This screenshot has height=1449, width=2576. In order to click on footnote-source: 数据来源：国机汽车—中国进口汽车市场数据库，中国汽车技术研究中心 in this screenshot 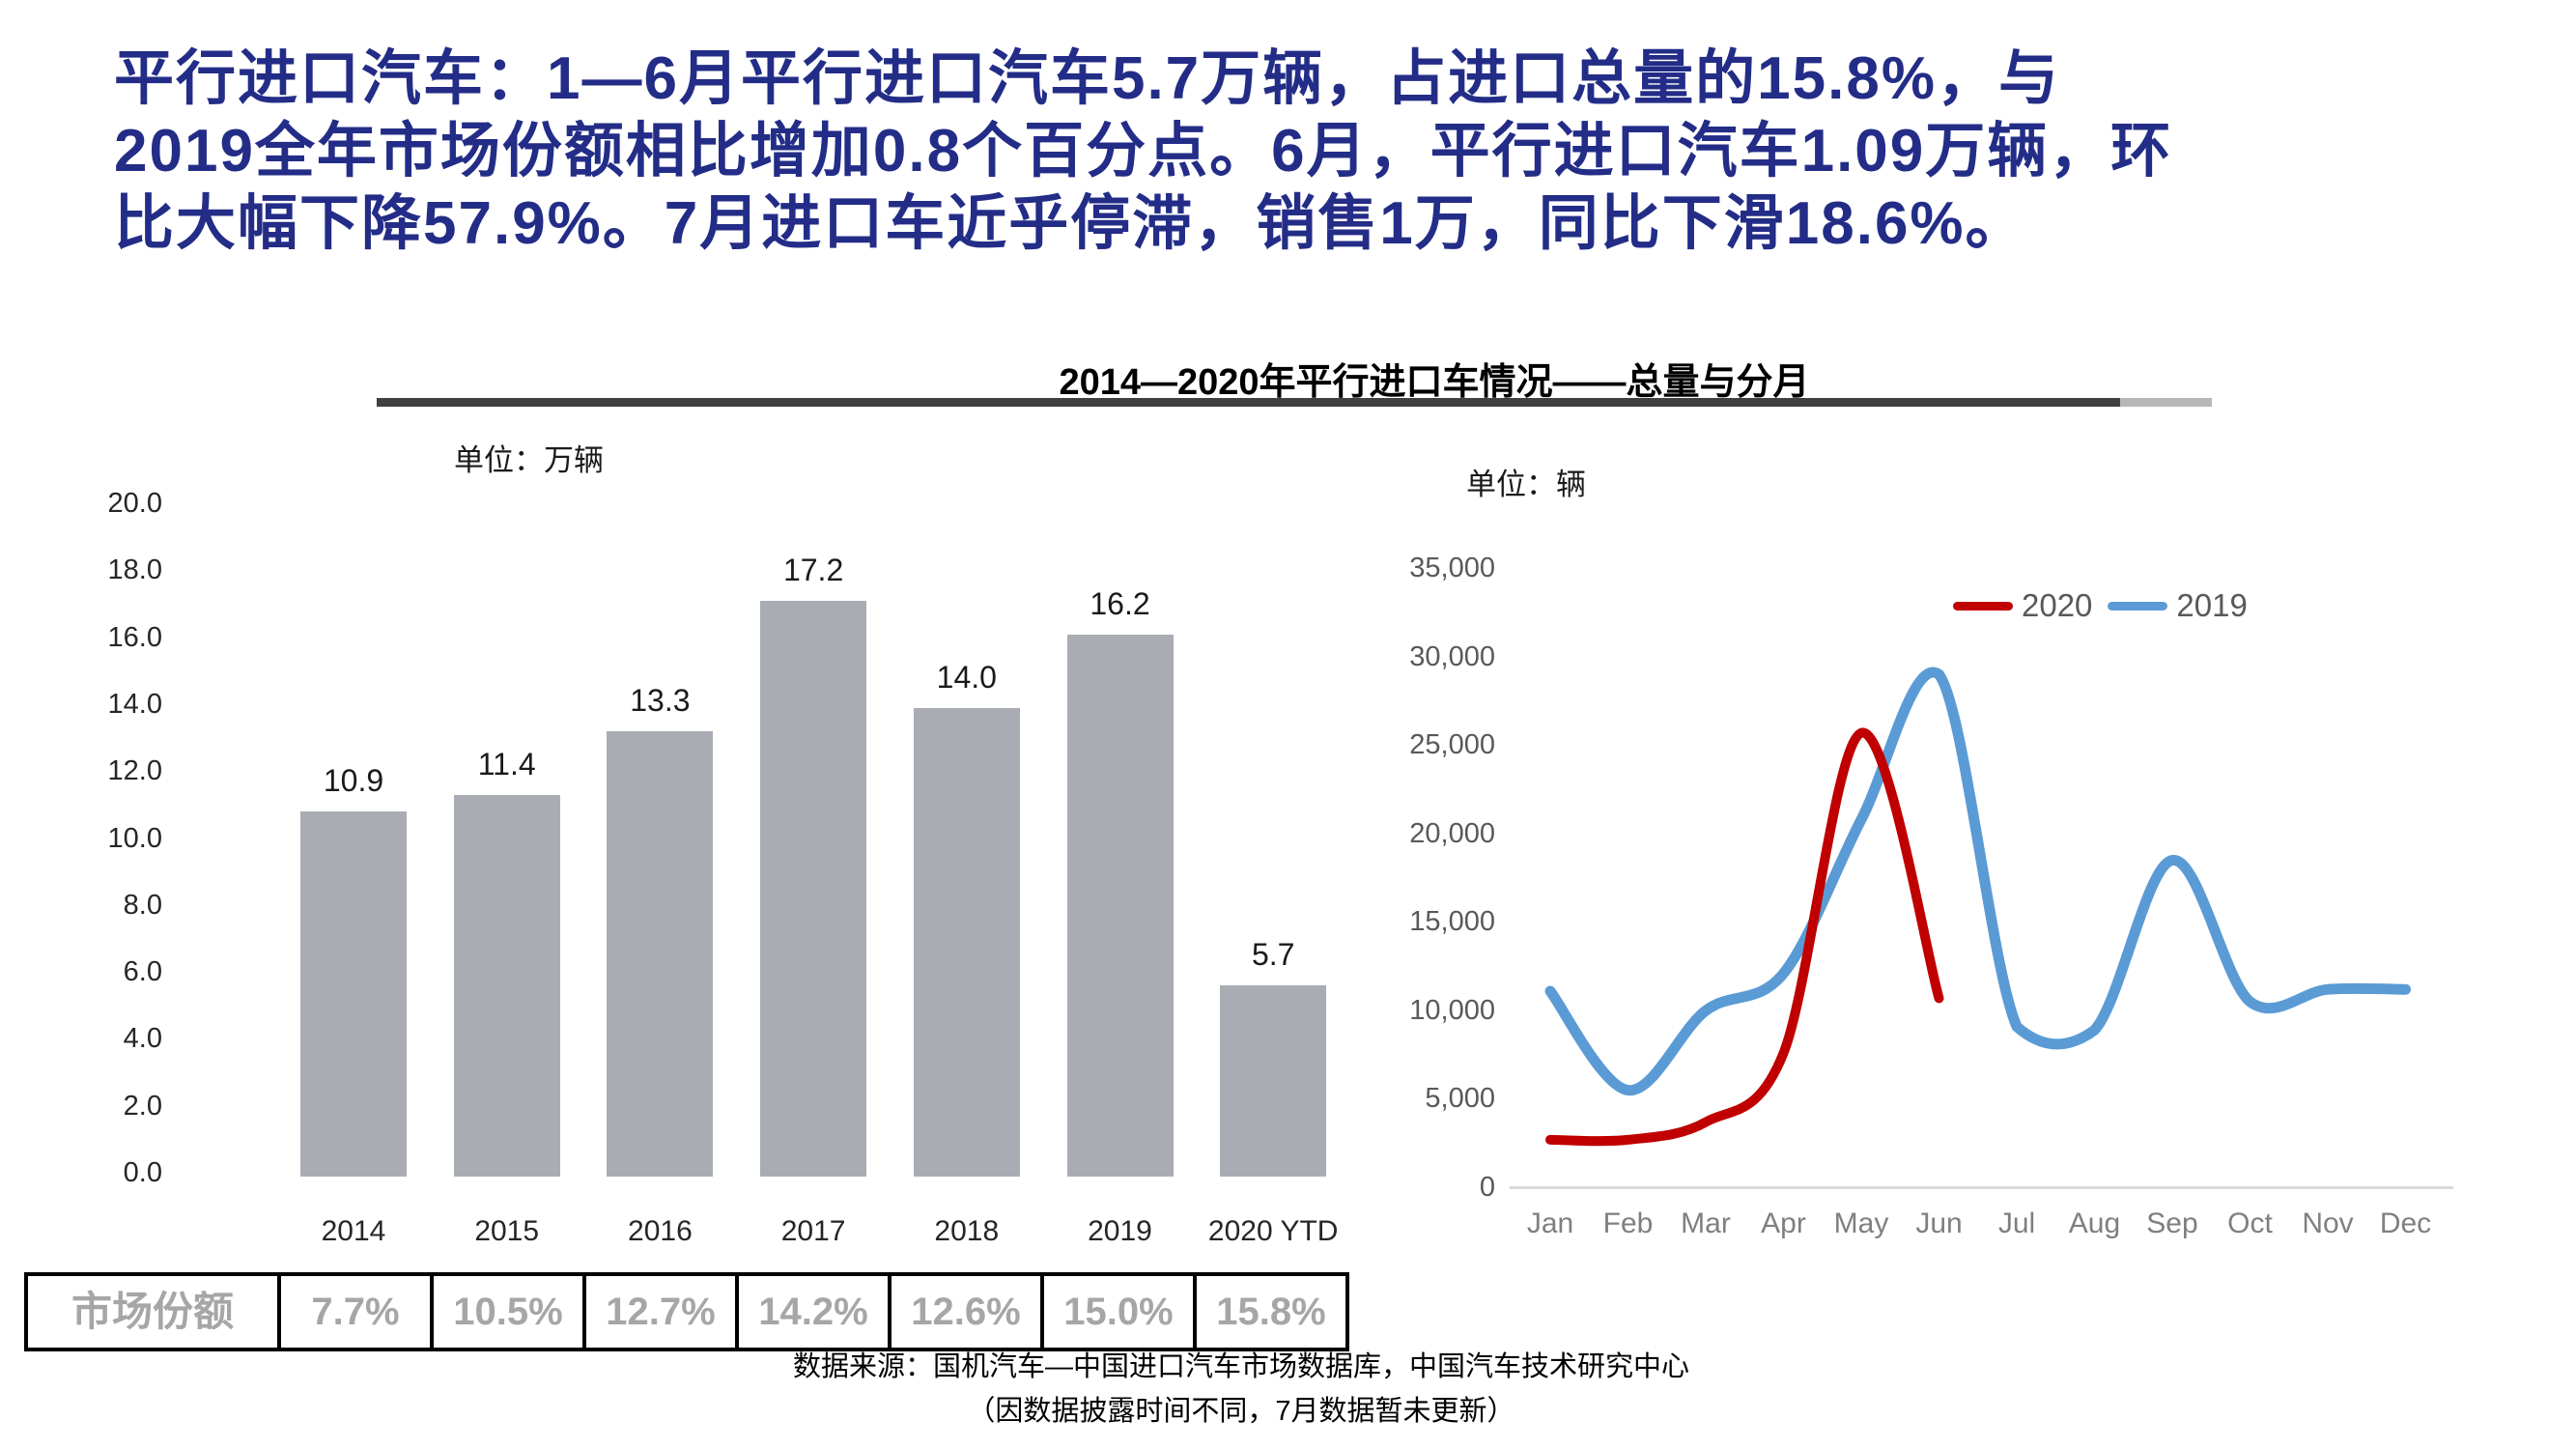, I will do `click(1240, 1366)`.